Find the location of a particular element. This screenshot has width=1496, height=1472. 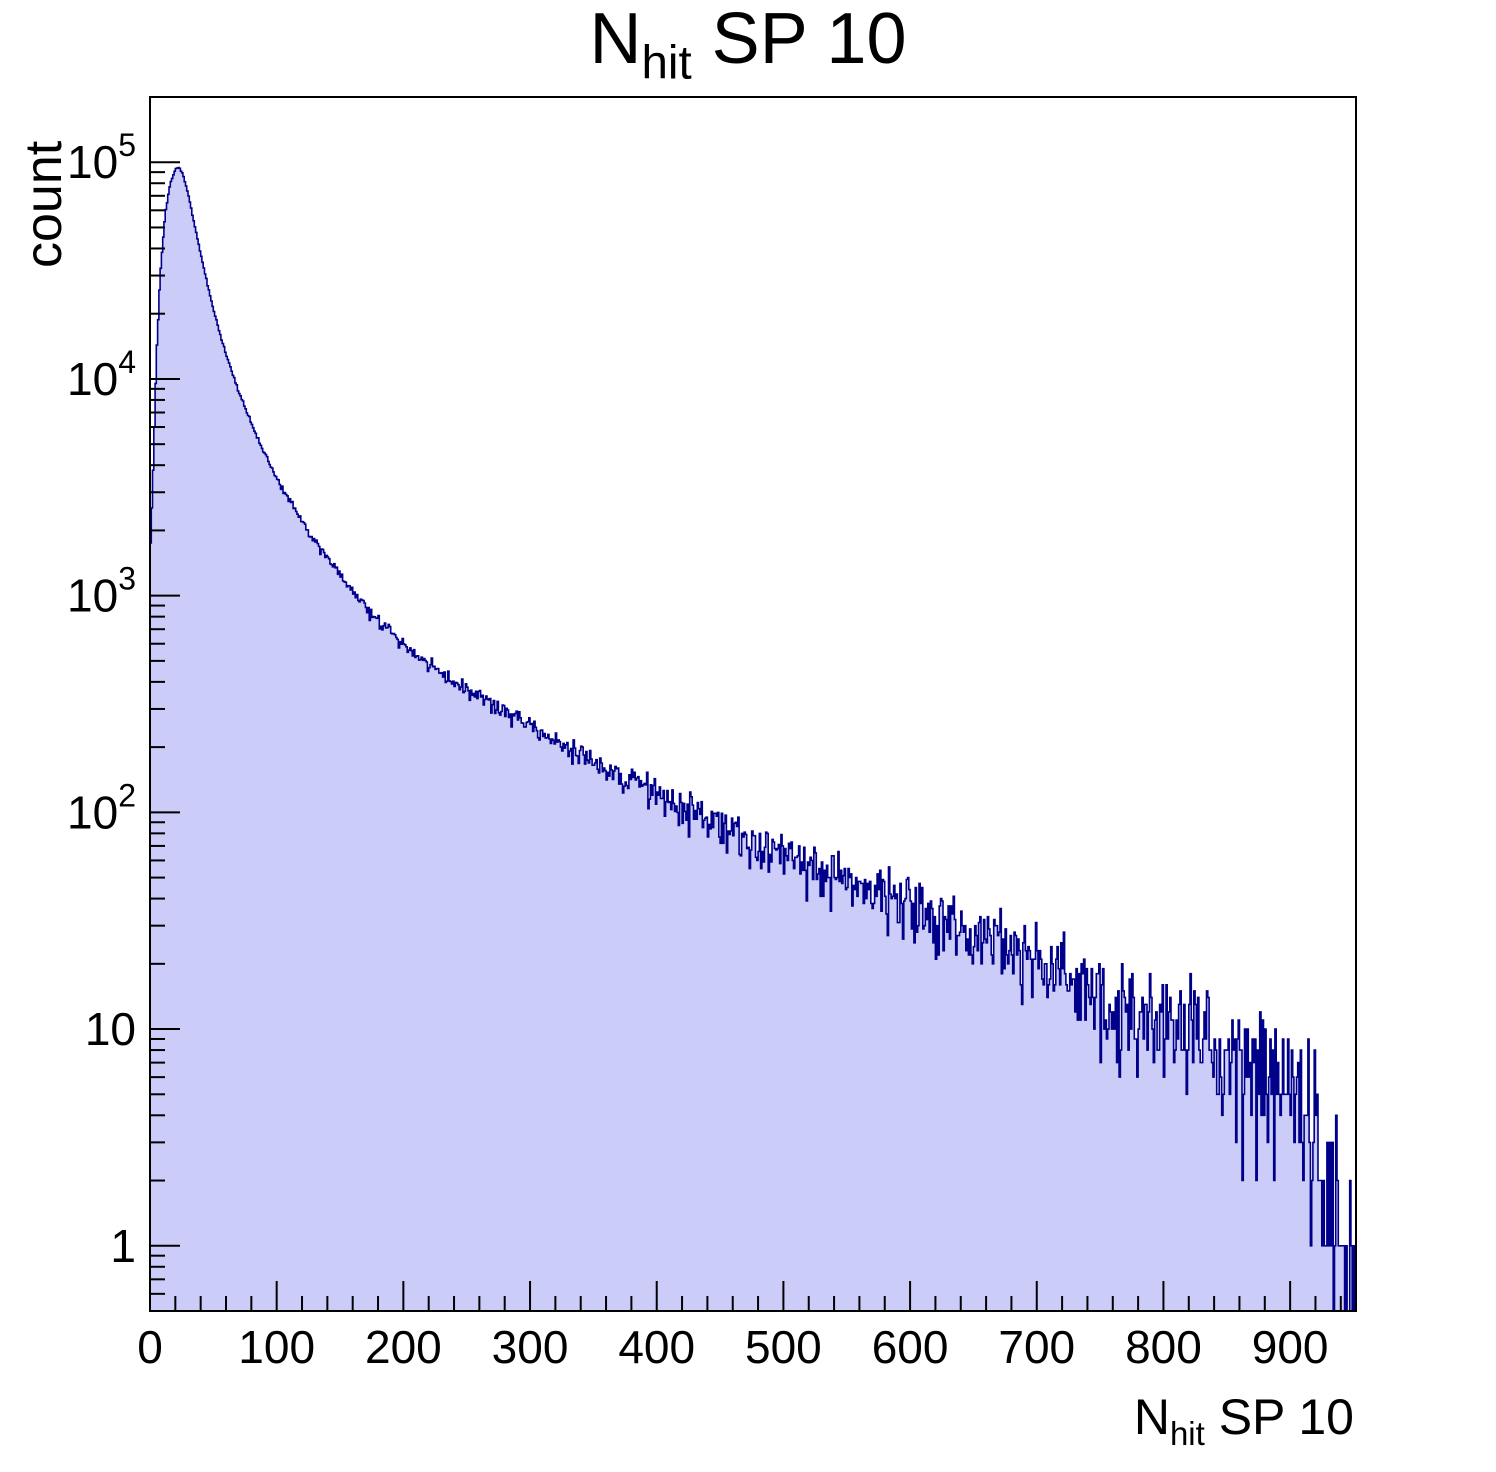

x-tick-label: 500 is located at coordinates (783, 1347).